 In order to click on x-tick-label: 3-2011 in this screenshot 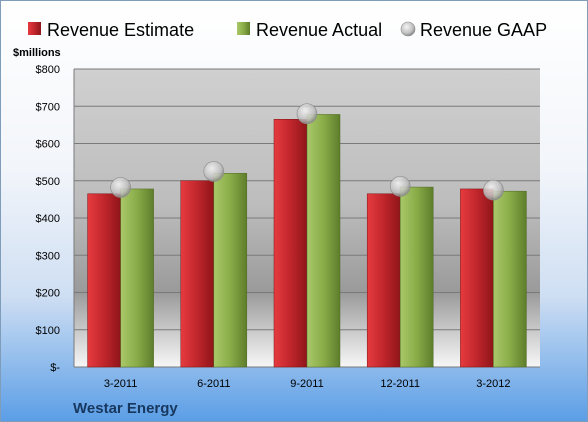, I will do `click(120, 384)`.